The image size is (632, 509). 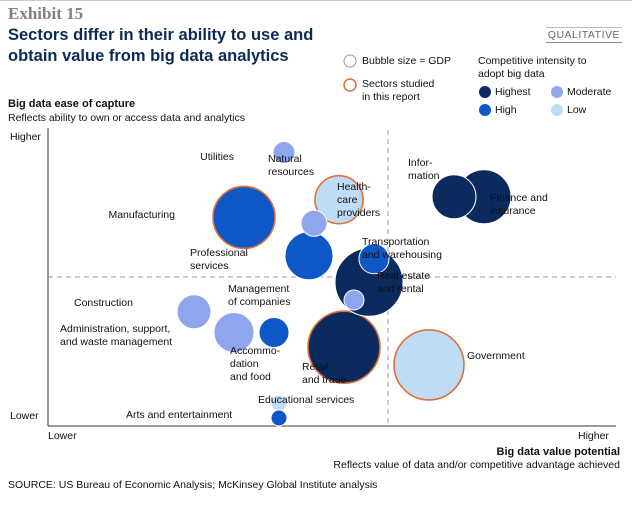 I want to click on x-axis-high-label: Higher, so click(x=593, y=436).